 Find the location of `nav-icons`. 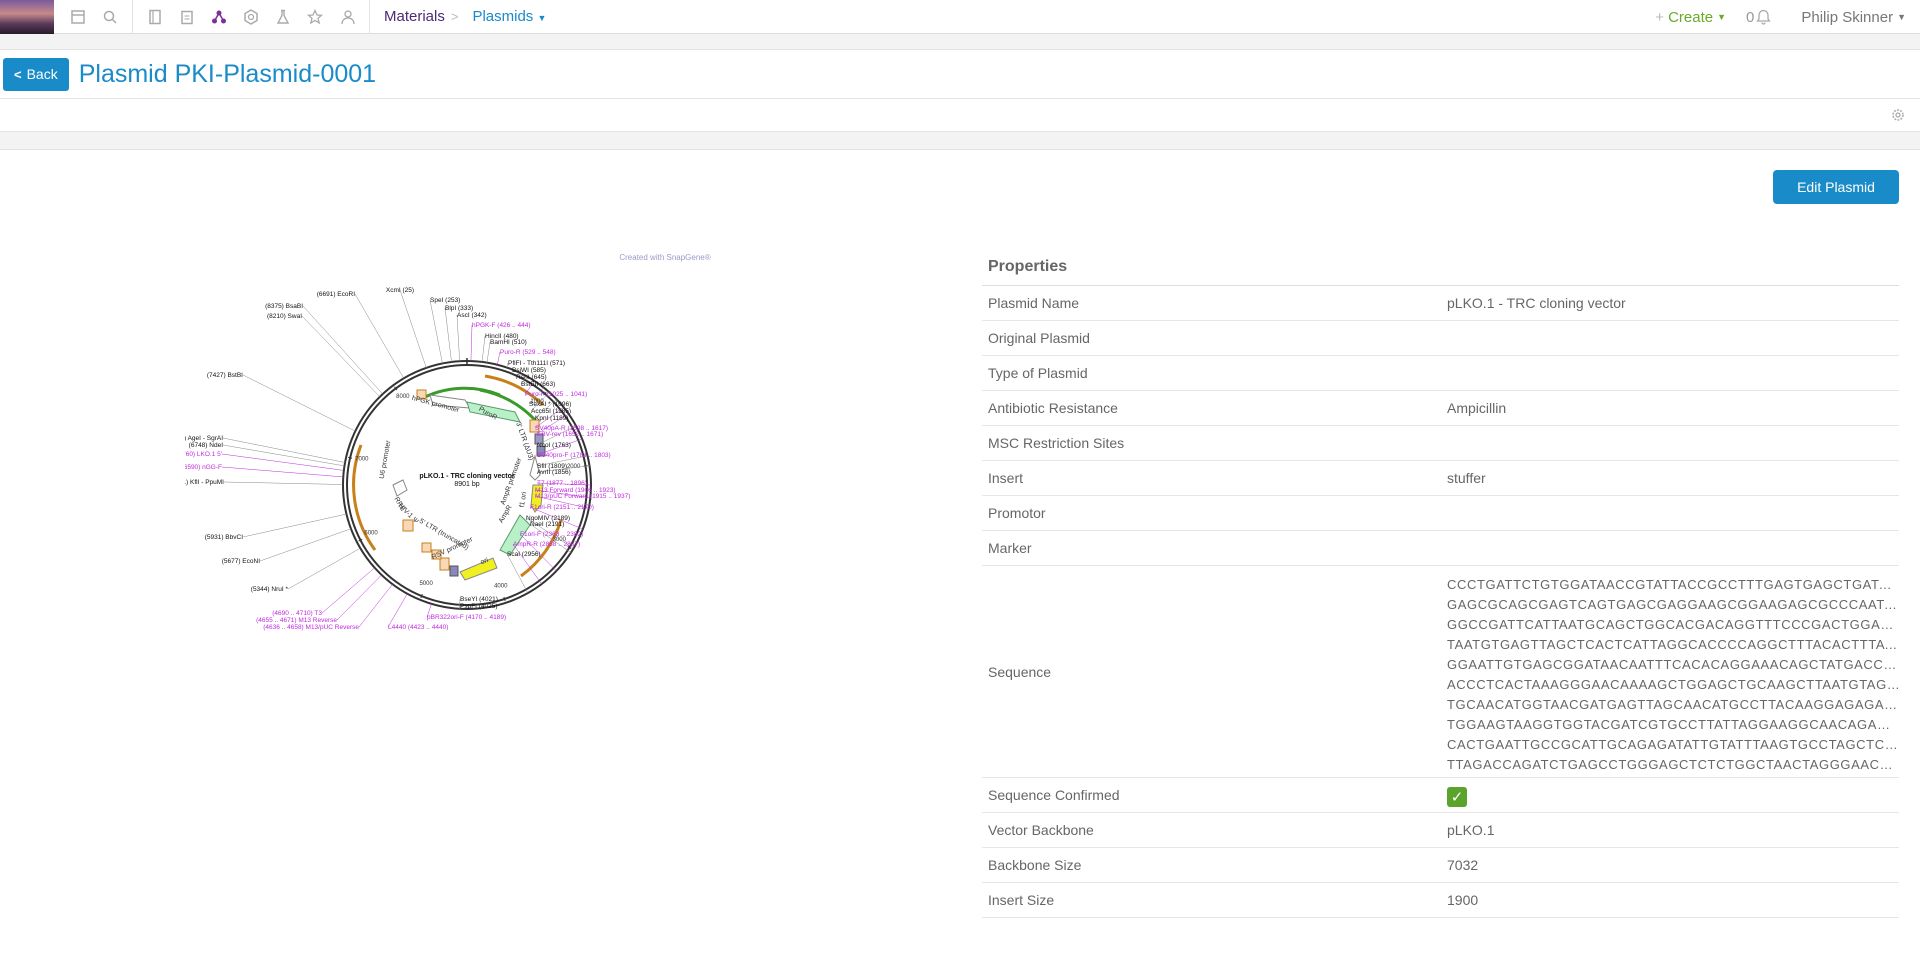

nav-icons is located at coordinates (219, 17).